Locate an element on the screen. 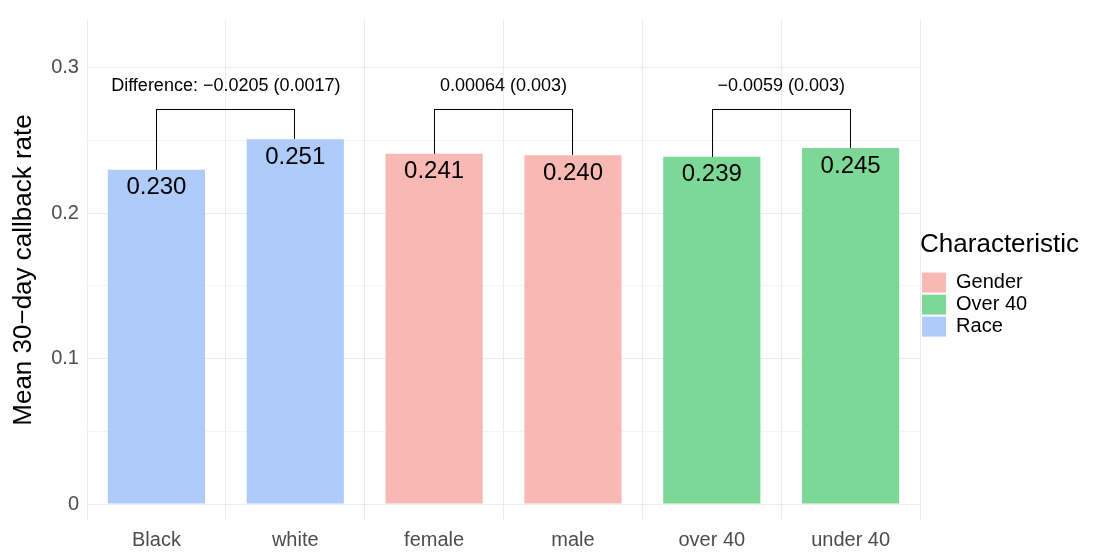  x-tick-label: over 40 is located at coordinates (712, 538).